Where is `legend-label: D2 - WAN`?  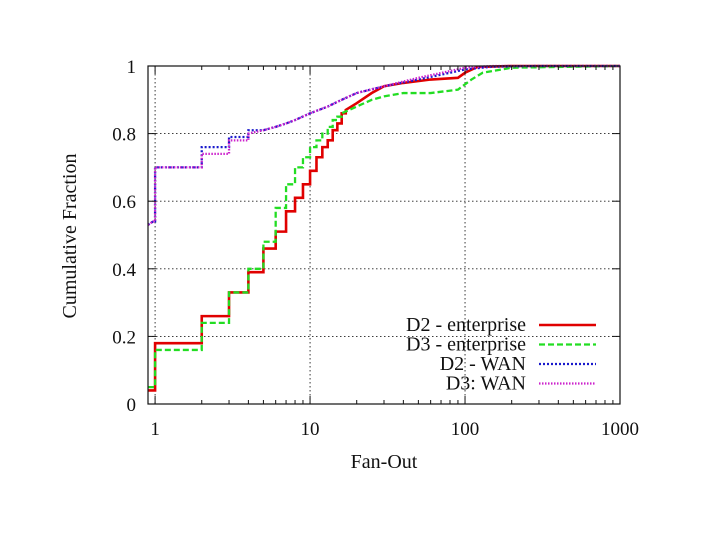
legend-label: D2 - WAN is located at coordinates (483, 364).